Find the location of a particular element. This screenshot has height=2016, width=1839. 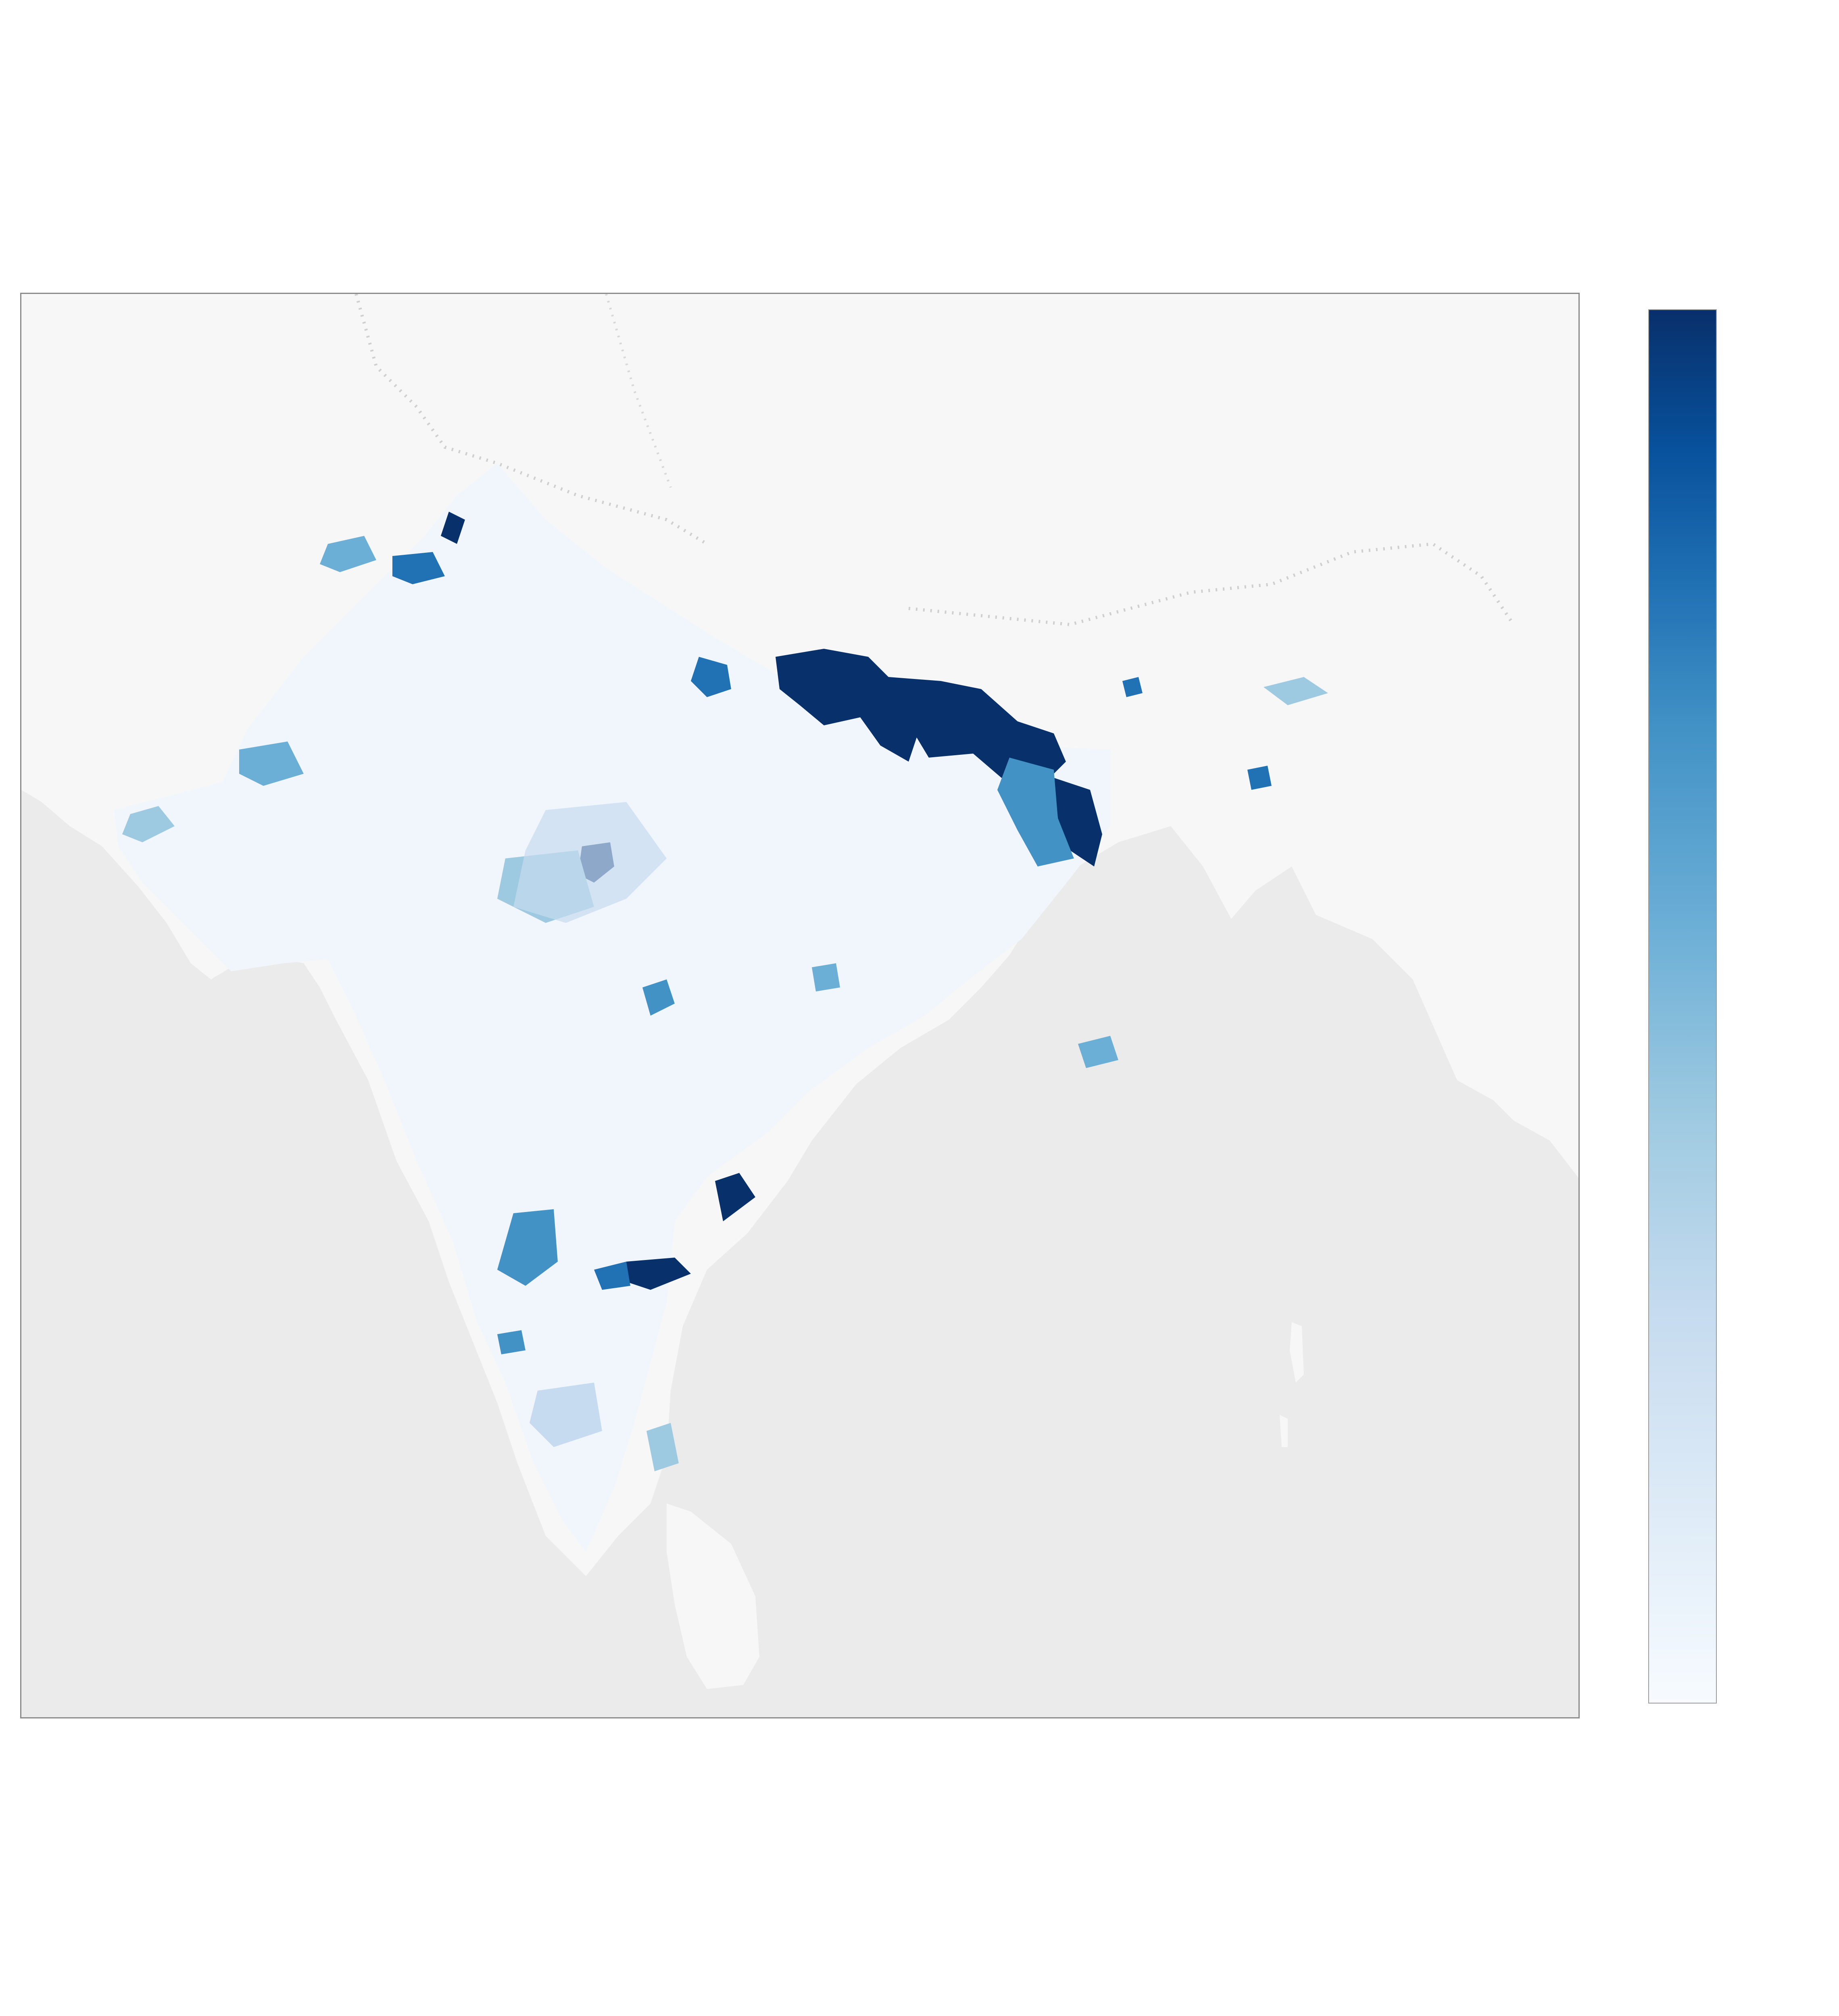

sri-lanka-land is located at coordinates (713, 1597).